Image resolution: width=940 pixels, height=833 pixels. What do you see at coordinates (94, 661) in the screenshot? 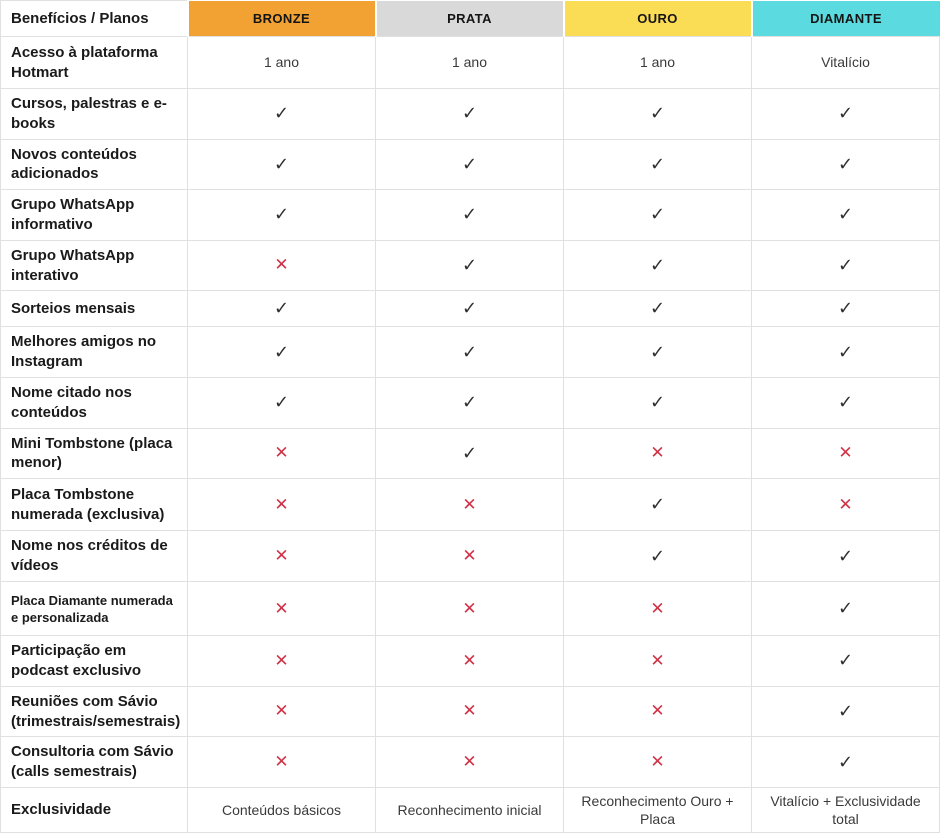
I see `benefit-label: Participação em podcast exclusivo` at bounding box center [94, 661].